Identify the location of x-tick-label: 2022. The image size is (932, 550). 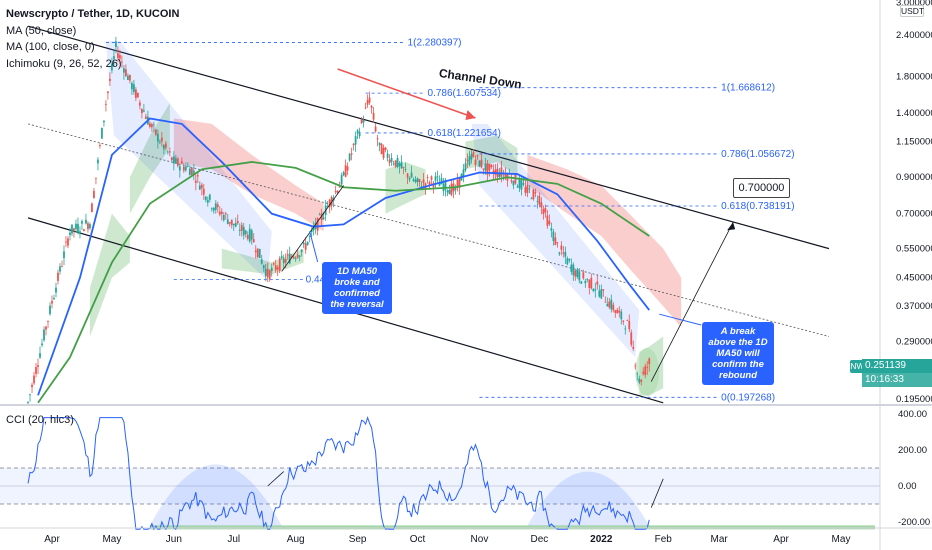
(601, 539).